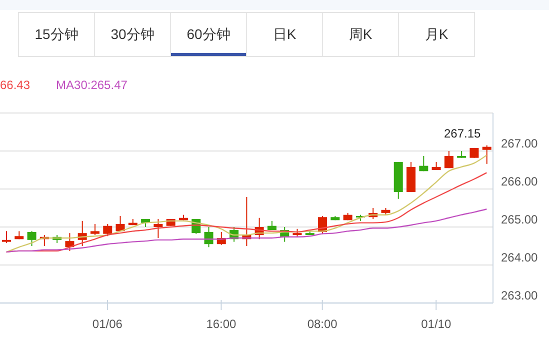  Describe the element at coordinates (322, 324) in the screenshot. I see `x-tick-label: 08:00` at that location.